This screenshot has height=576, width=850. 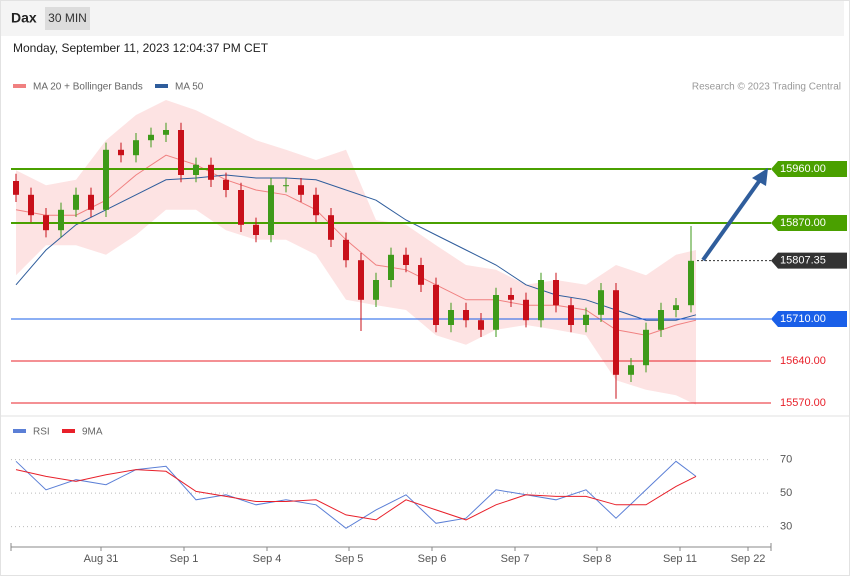 What do you see at coordinates (24, 18) in the screenshot?
I see `instrument: Dax` at bounding box center [24, 18].